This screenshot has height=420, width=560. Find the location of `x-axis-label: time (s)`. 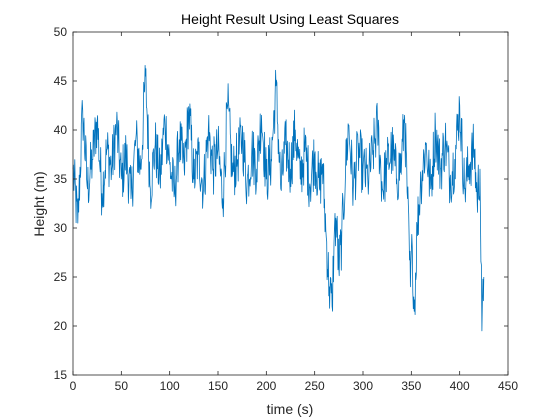

x-axis-label: time (s) is located at coordinates (290, 409).